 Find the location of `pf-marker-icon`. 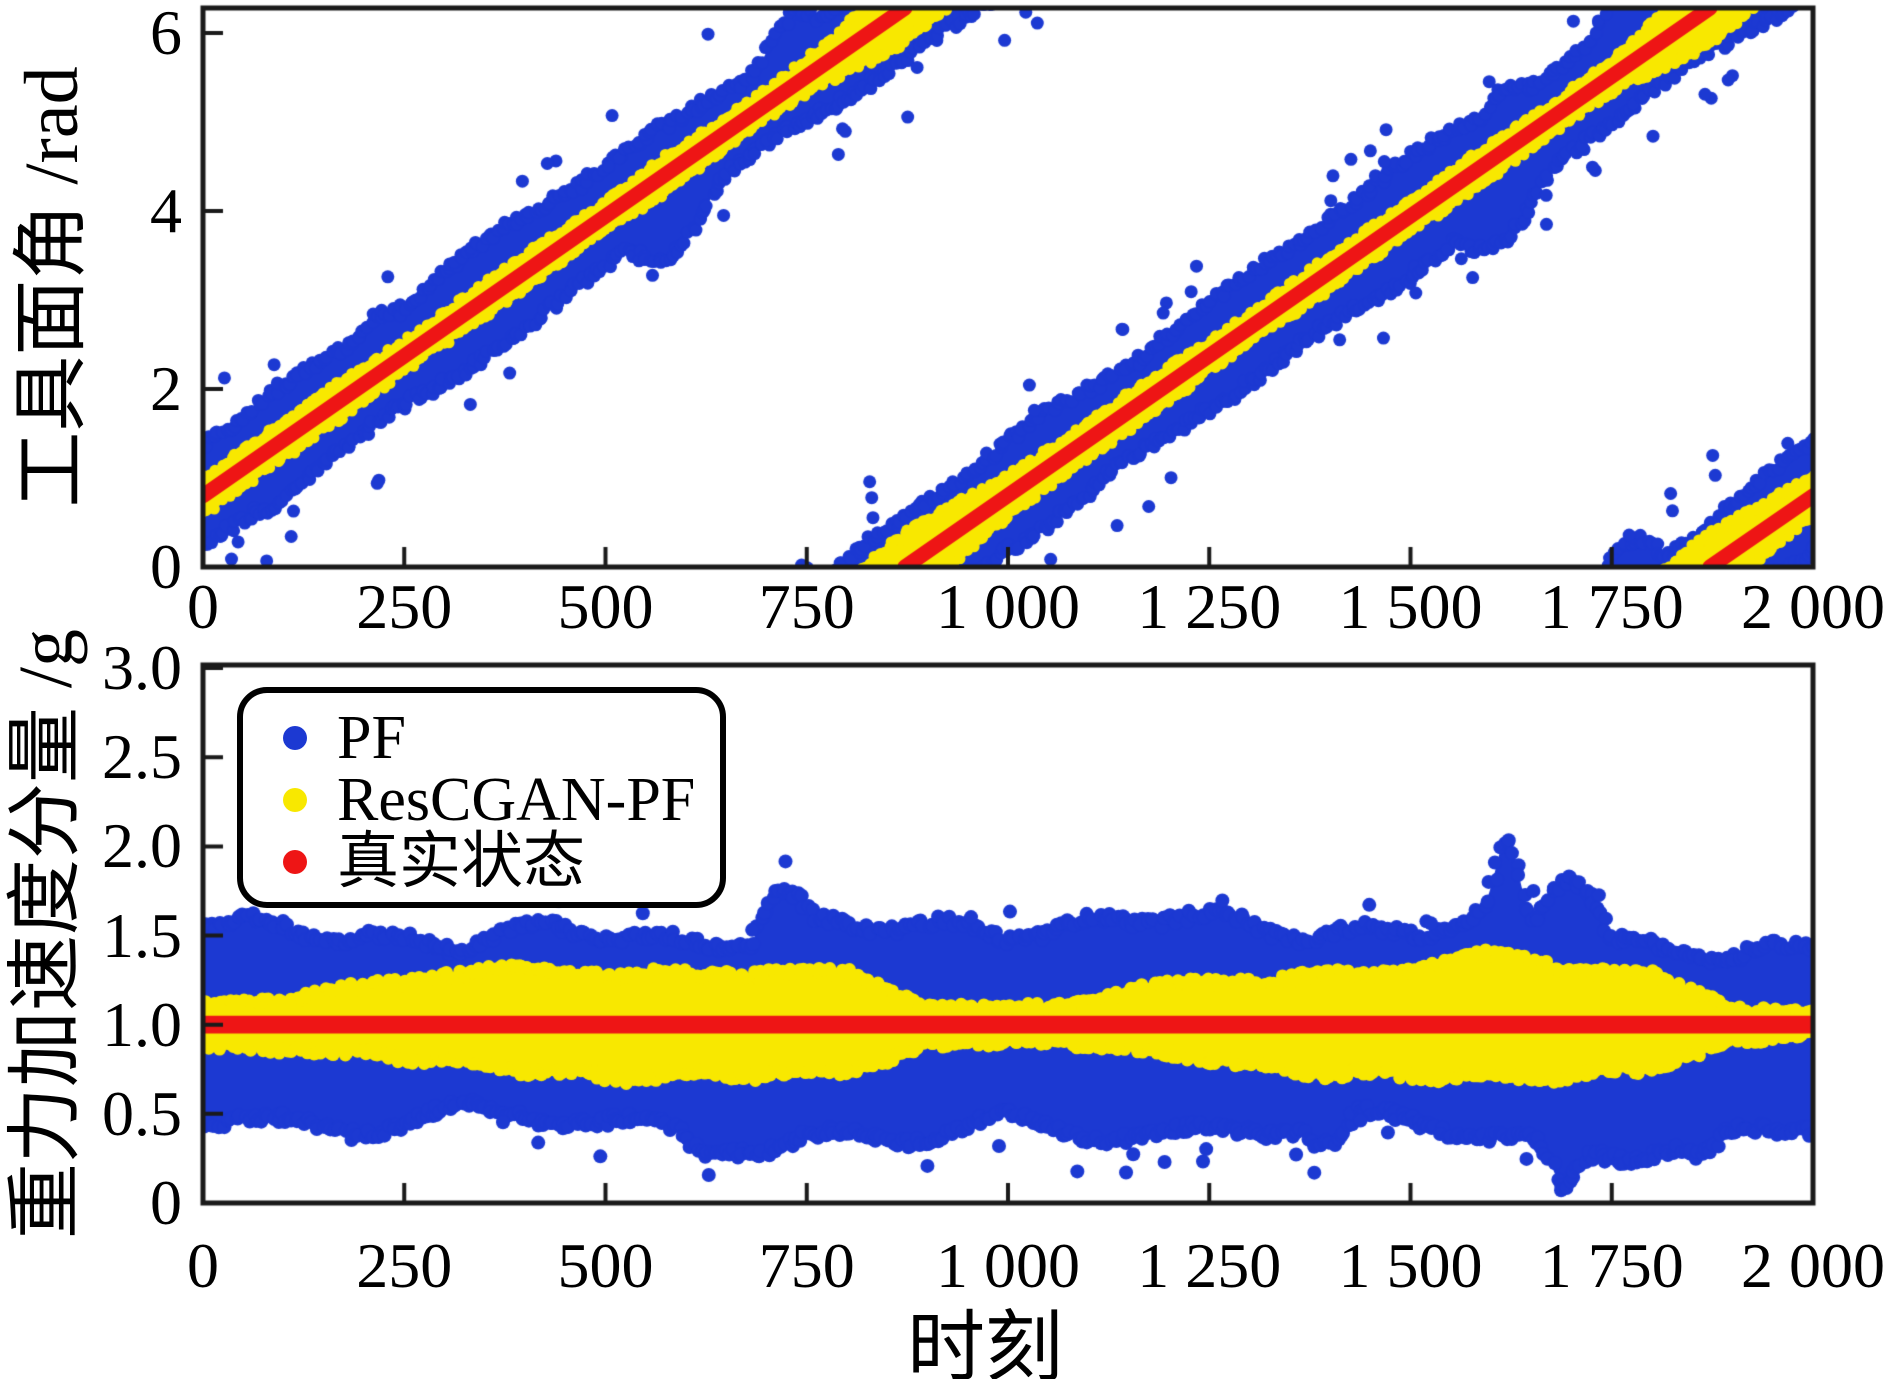

pf-marker-icon is located at coordinates (295, 738).